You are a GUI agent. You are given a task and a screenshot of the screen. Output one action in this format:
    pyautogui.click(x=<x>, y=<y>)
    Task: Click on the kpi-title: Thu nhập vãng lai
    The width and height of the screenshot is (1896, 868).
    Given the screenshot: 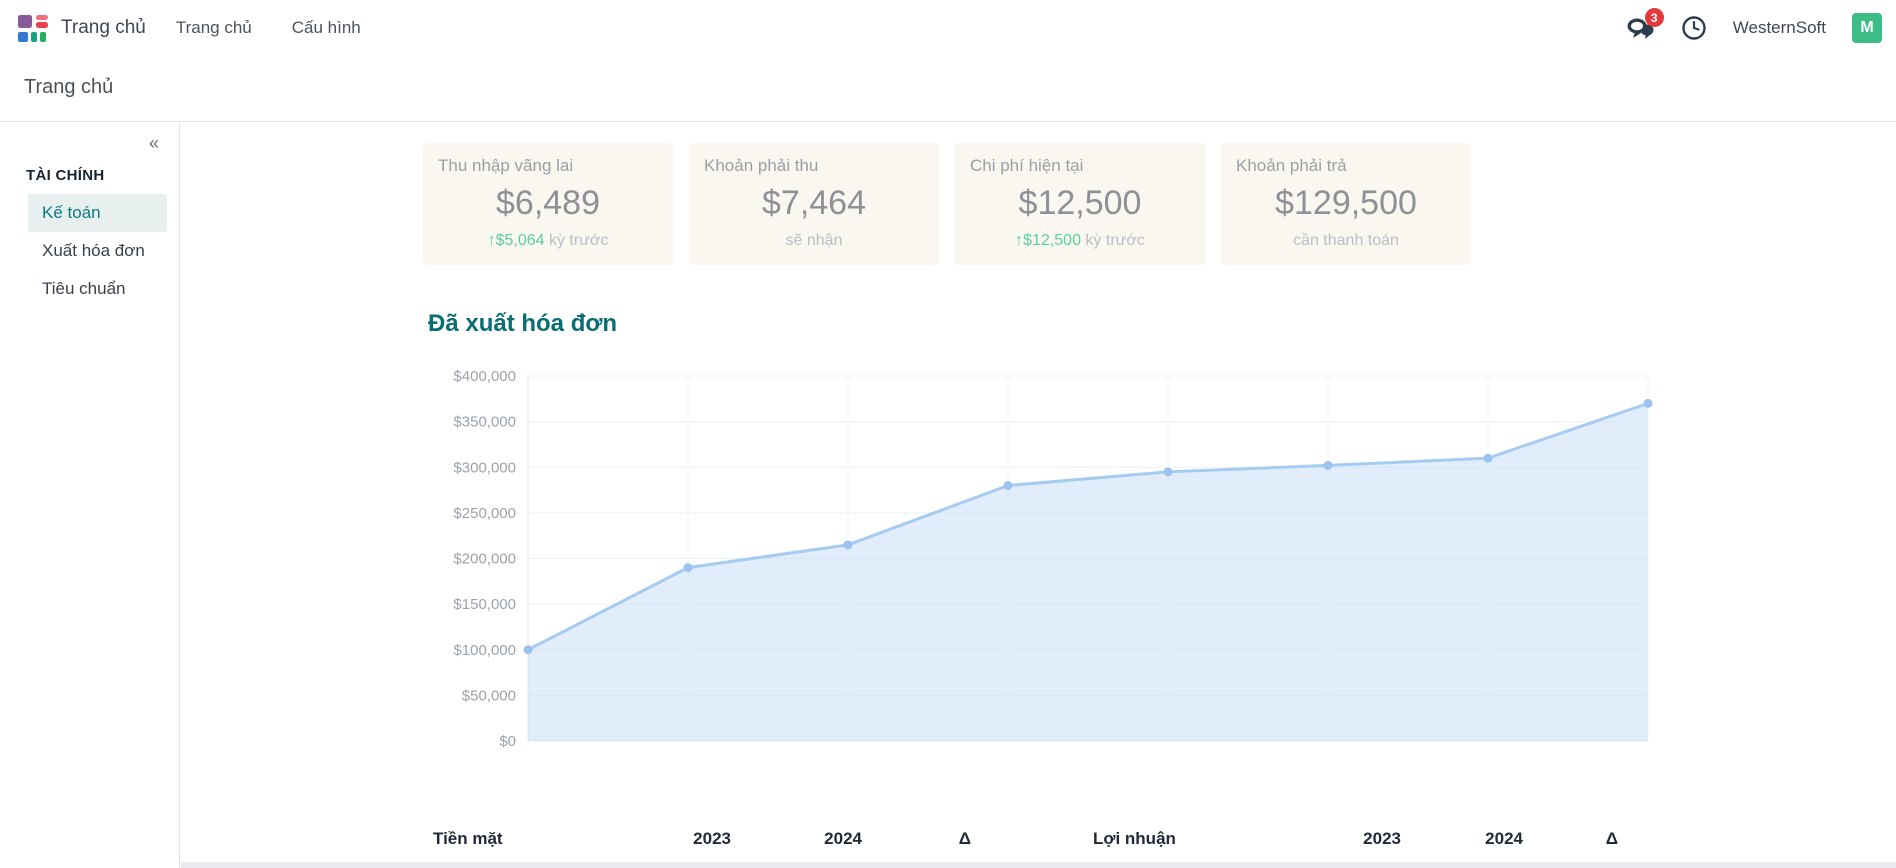 What is the action you would take?
    pyautogui.click(x=506, y=165)
    